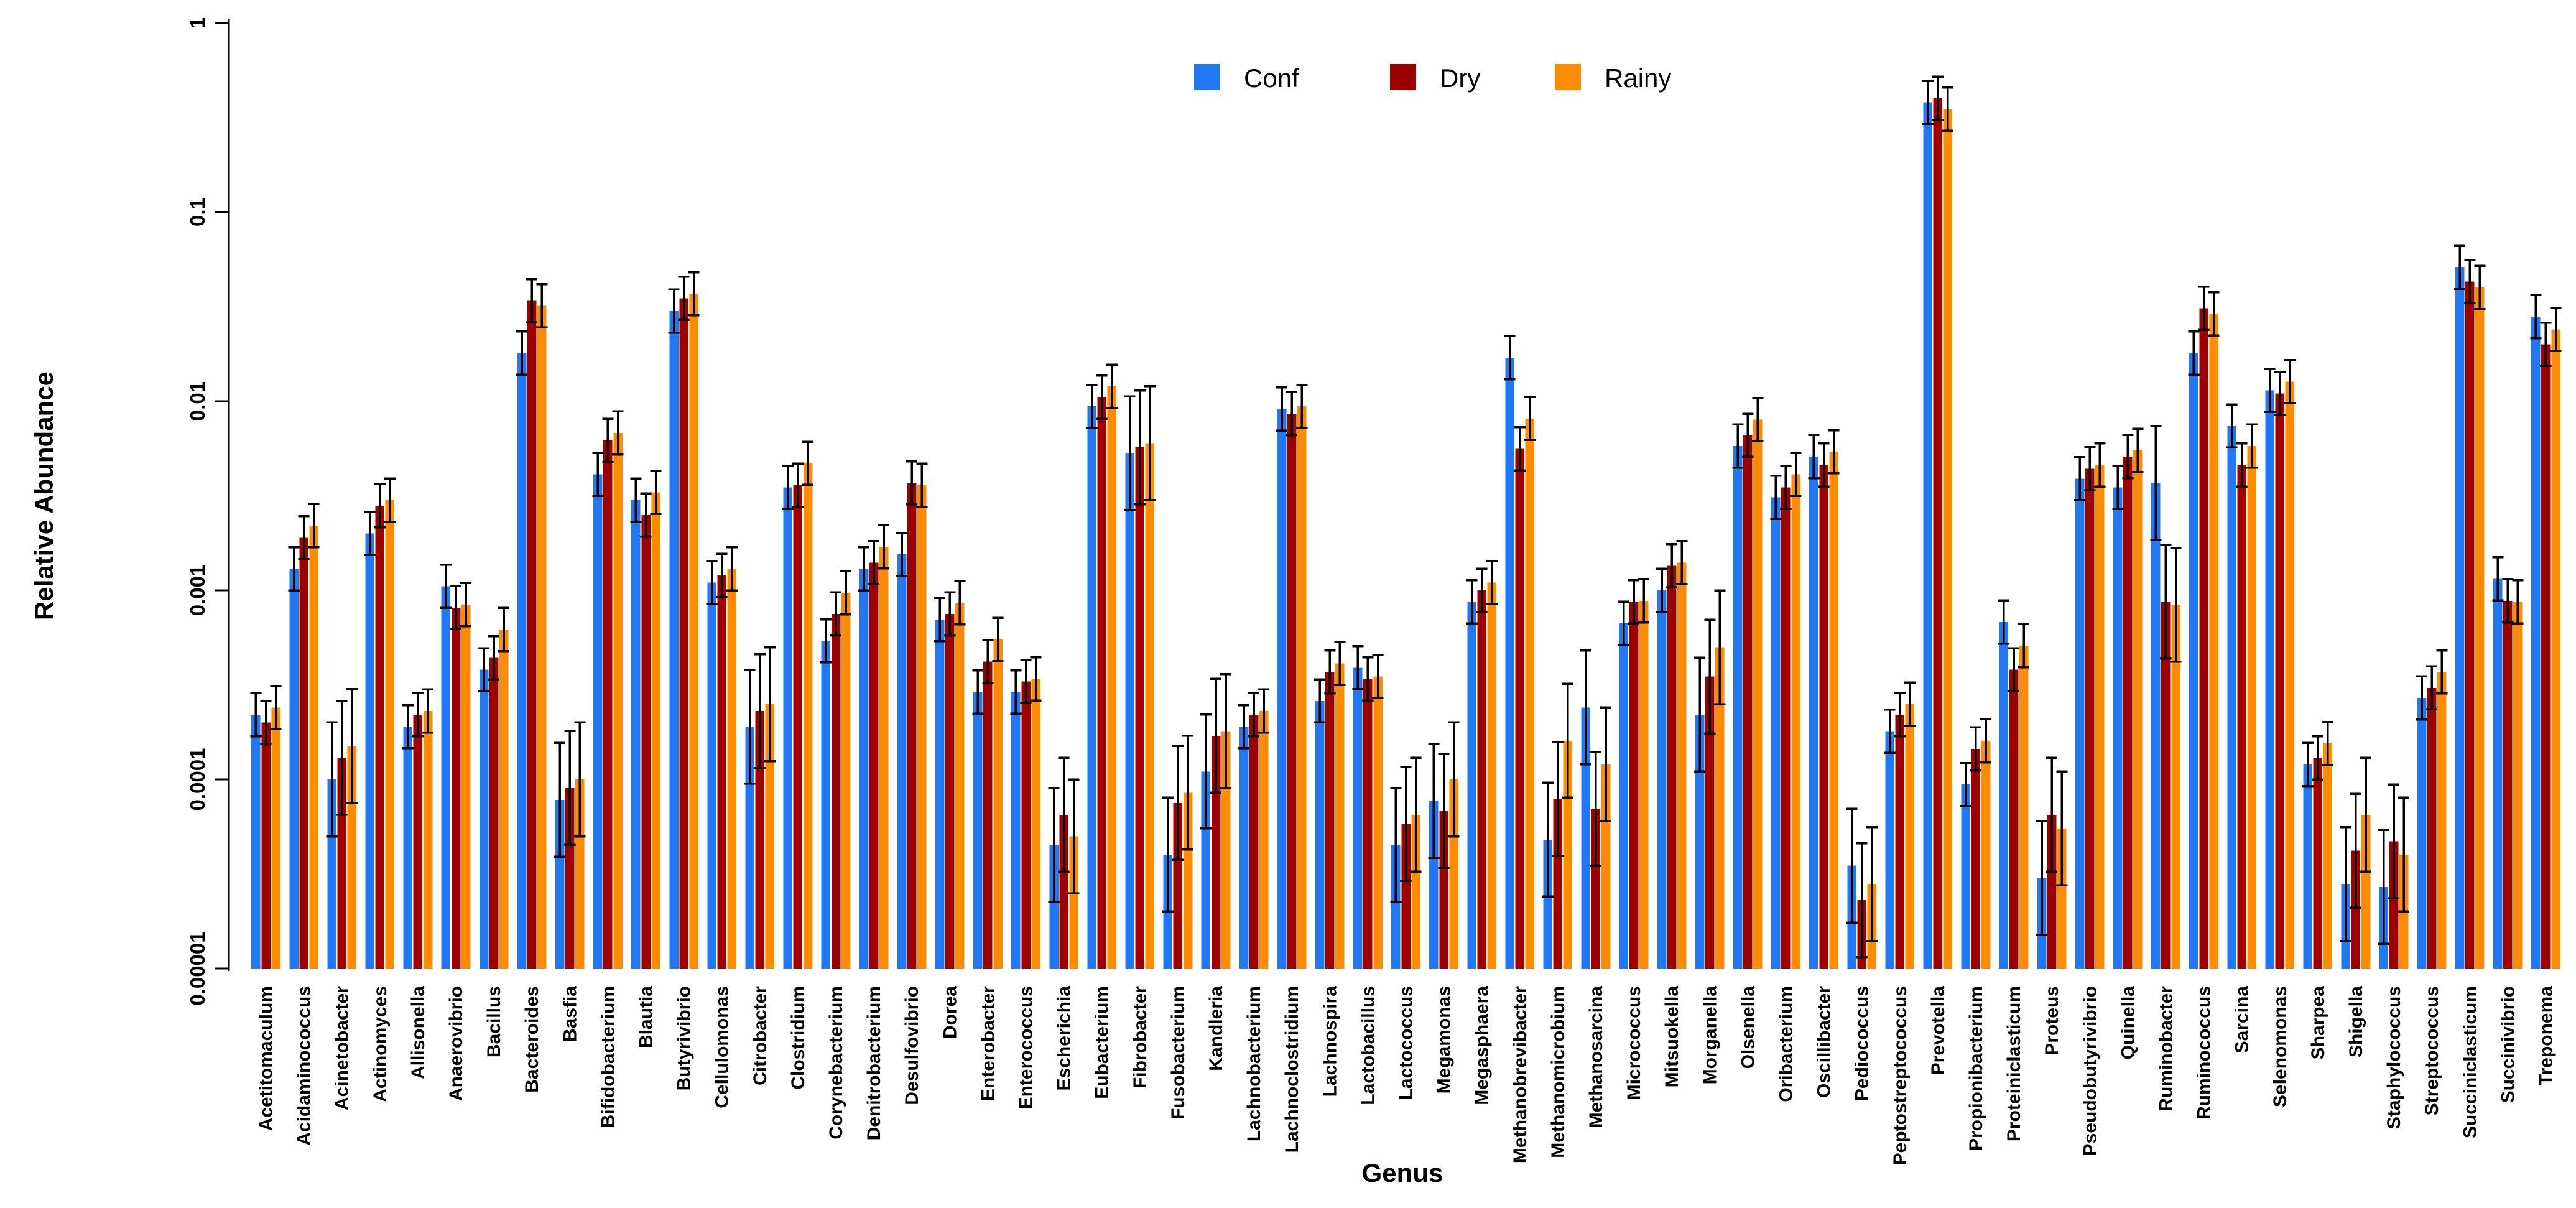 The width and height of the screenshot is (2576, 1208). Describe the element at coordinates (1520, 663) in the screenshot. I see `bar-group-Methanobrevibacter` at that location.